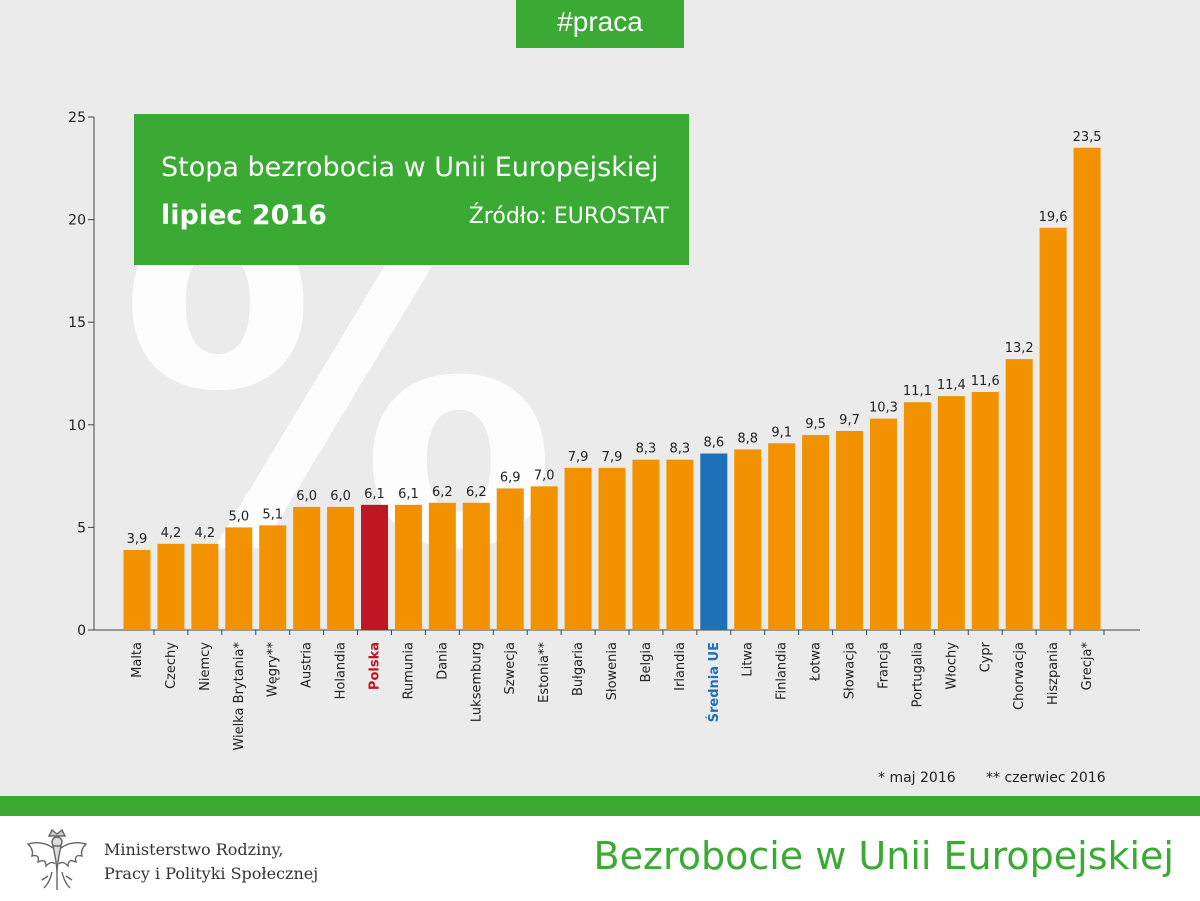  Describe the element at coordinates (272, 514) in the screenshot. I see `data-label: 5,1` at that location.